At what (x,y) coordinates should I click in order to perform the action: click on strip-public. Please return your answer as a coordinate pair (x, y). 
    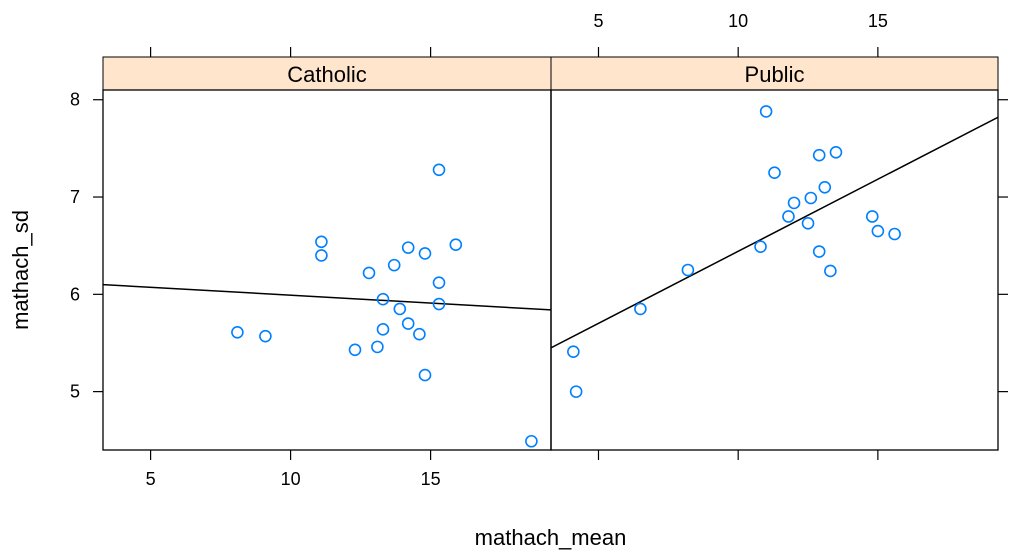
    Looking at the image, I should click on (774, 73).